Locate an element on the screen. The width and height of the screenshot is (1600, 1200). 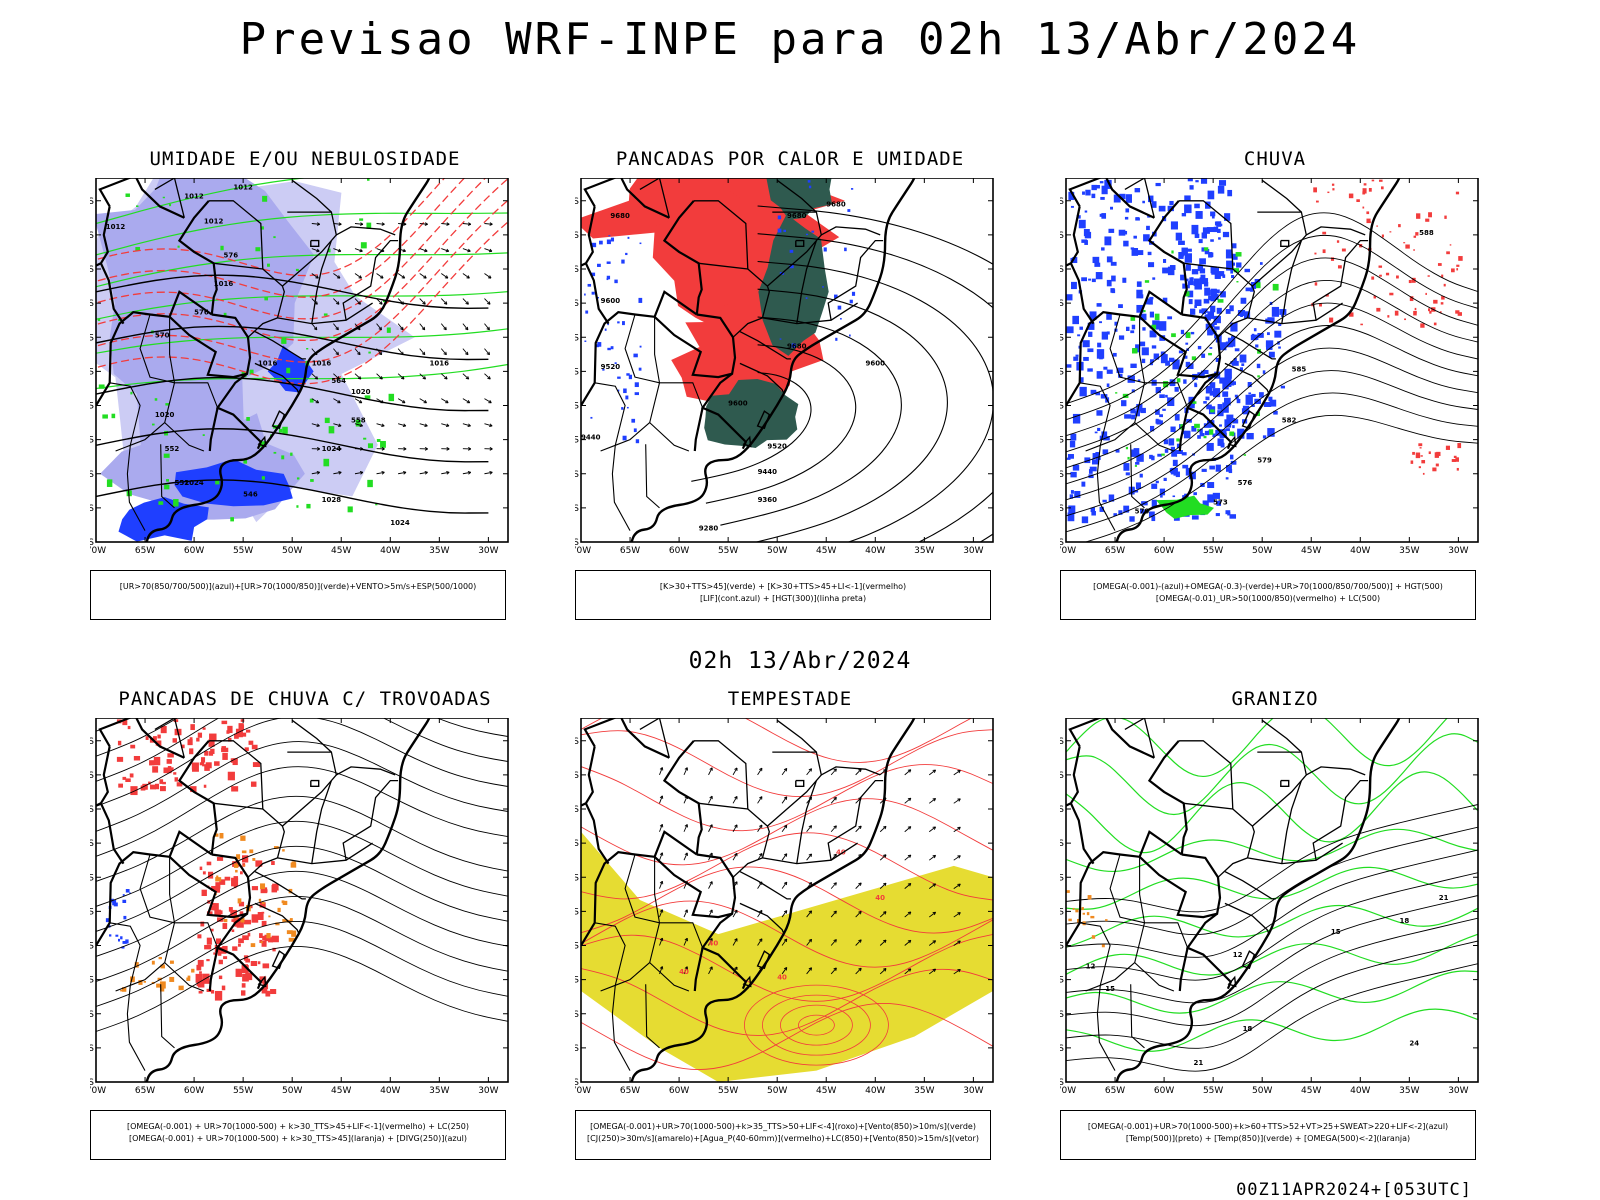
humidity-contour is located at coordinates (202, 201).